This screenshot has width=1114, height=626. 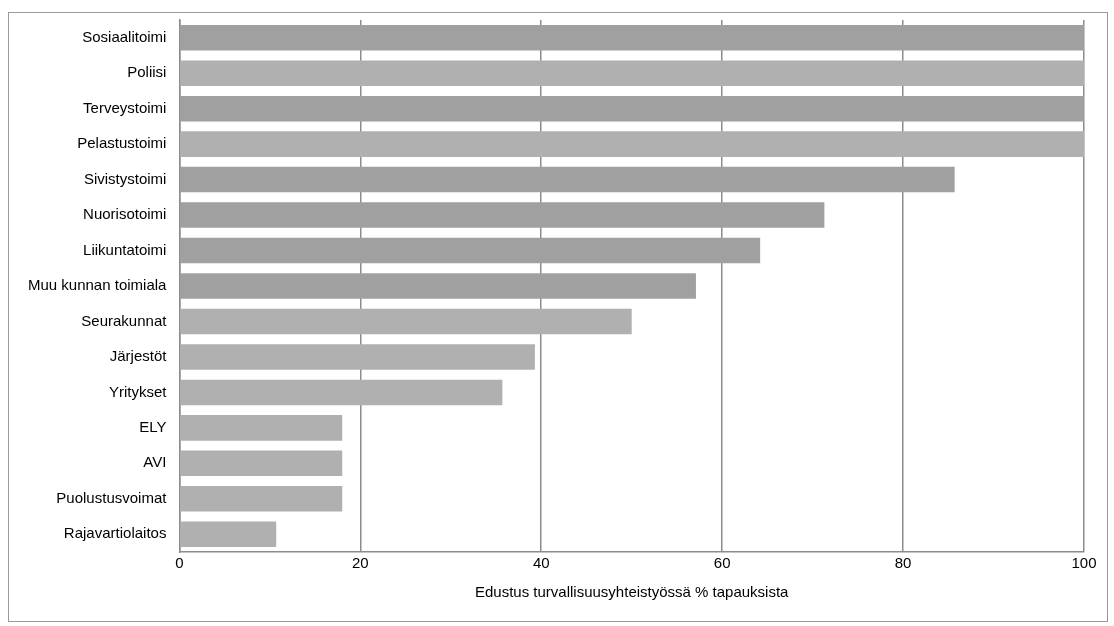 What do you see at coordinates (1084, 563) in the screenshot?
I see `x-tick-label: 100` at bounding box center [1084, 563].